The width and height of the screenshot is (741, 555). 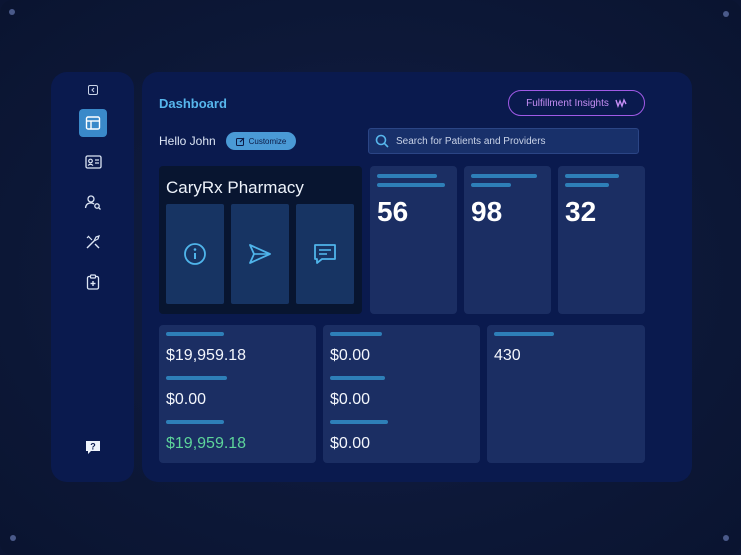 I want to click on clipboard-icon, so click(x=93, y=282).